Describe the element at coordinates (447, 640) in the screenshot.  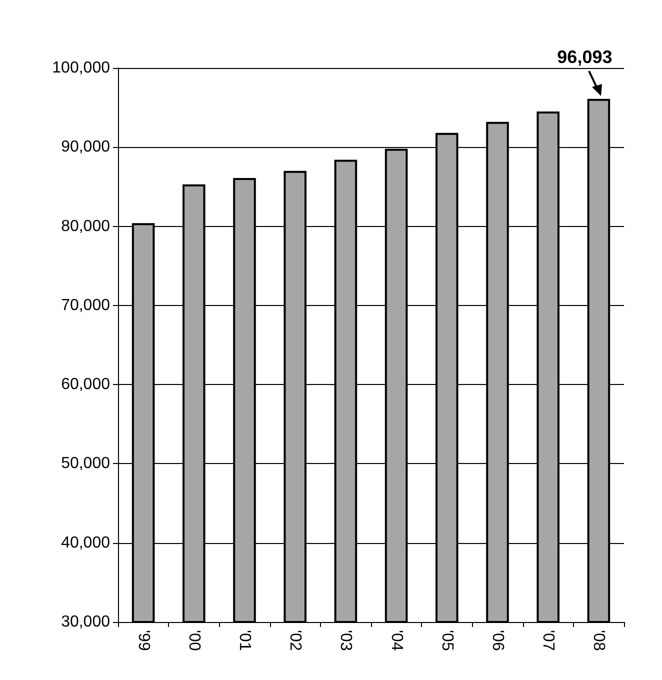
I see `x-tick-label: '05` at that location.